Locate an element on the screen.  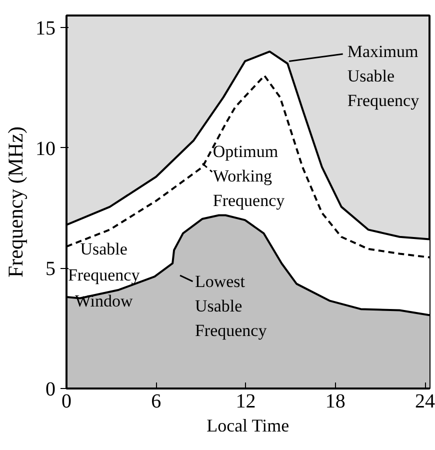
legend-label: Optimum Working Frequency is located at coordinates (249, 176).